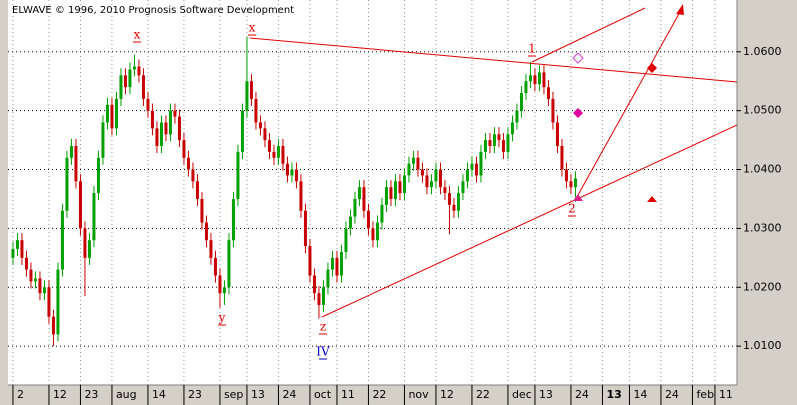 This screenshot has width=797, height=405. Describe the element at coordinates (20, 394) in the screenshot. I see `x-tick-label: 2` at that location.